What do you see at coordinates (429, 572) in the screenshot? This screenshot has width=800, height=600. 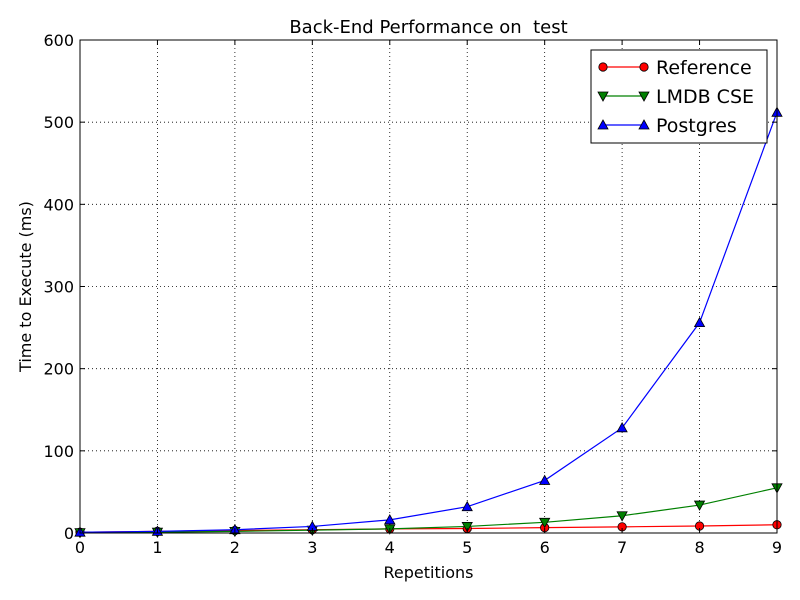 I see `x-axis-label: Repetitions` at bounding box center [429, 572].